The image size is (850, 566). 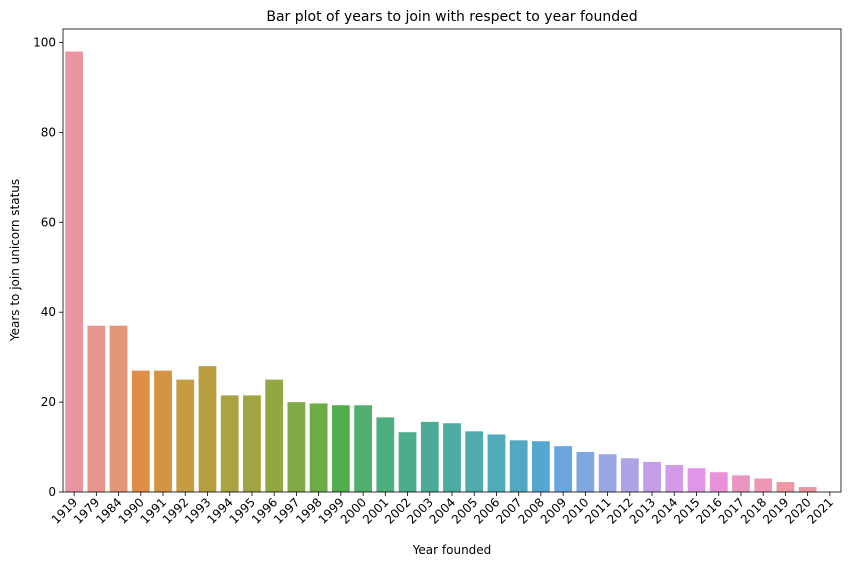 I want to click on y-tick-label: 100, so click(x=44, y=42).